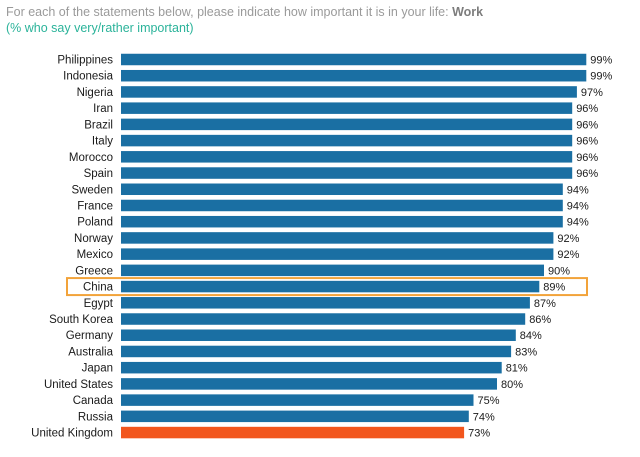  What do you see at coordinates (98, 125) in the screenshot?
I see `category-label-brazil: Brazil` at bounding box center [98, 125].